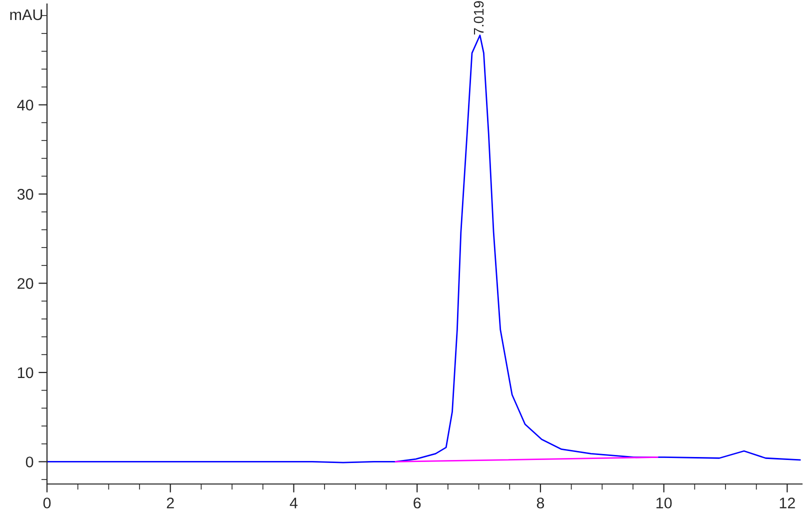 The height and width of the screenshot is (514, 810). I want to click on x-tick-label: 8, so click(540, 503).